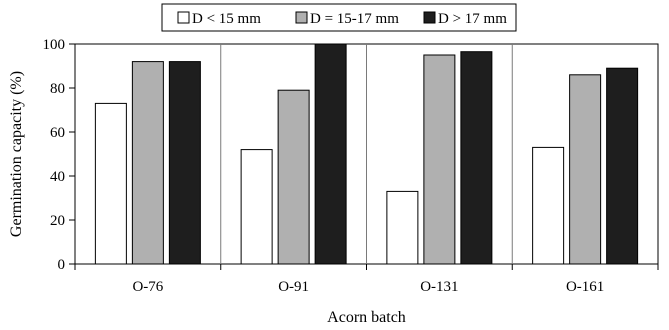 The height and width of the screenshot is (330, 669). What do you see at coordinates (16, 154) in the screenshot?
I see `y-axis-title: Germination capacity (%)` at bounding box center [16, 154].